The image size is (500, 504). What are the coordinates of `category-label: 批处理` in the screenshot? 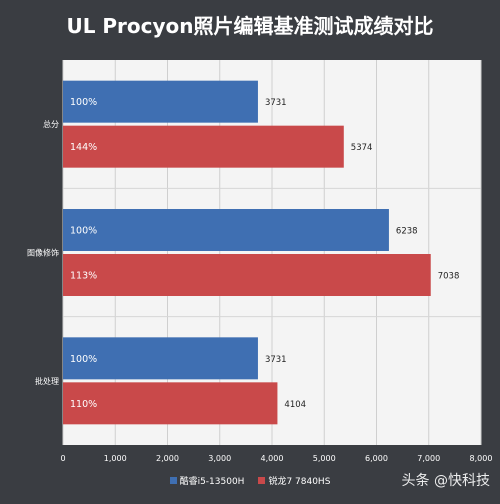 It's located at (47, 381).